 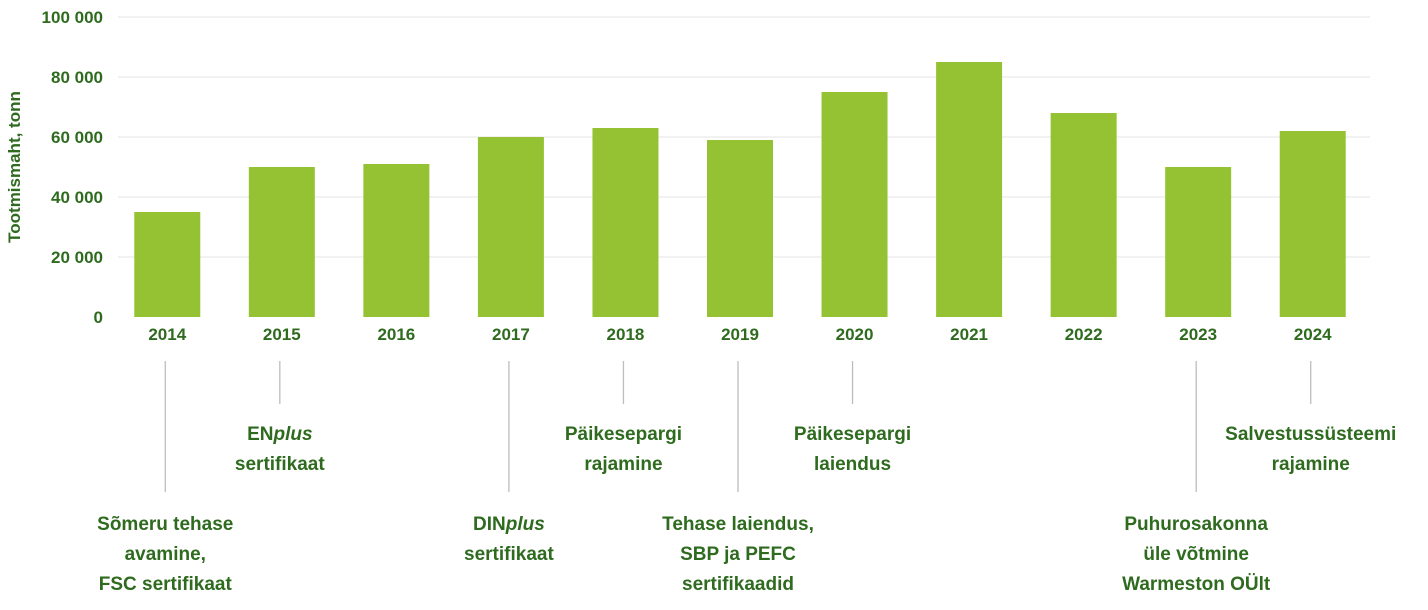 I want to click on x-tick-label: 2024, so click(x=1313, y=334).